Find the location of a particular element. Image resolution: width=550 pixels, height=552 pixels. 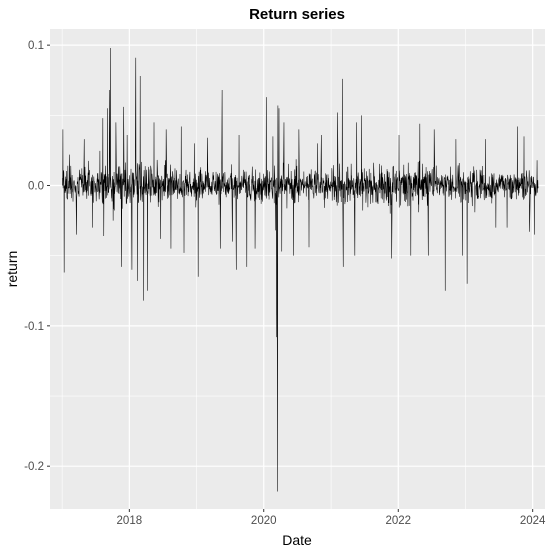

x-tick-label: 2018 is located at coordinates (130, 521).